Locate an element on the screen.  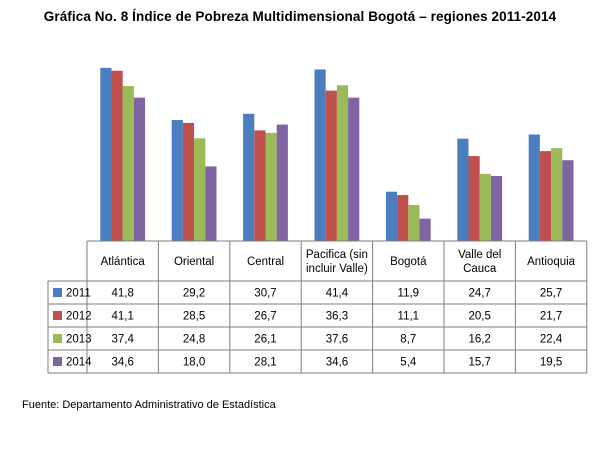
legend-label-2014: 2014 is located at coordinates (79, 363).